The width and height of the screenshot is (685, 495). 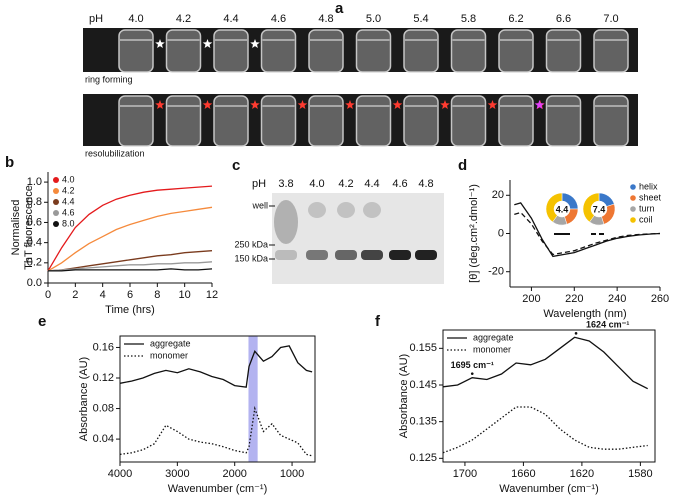 What do you see at coordinates (465, 474) in the screenshot?
I see `x-tick-label: 1700` at bounding box center [465, 474].